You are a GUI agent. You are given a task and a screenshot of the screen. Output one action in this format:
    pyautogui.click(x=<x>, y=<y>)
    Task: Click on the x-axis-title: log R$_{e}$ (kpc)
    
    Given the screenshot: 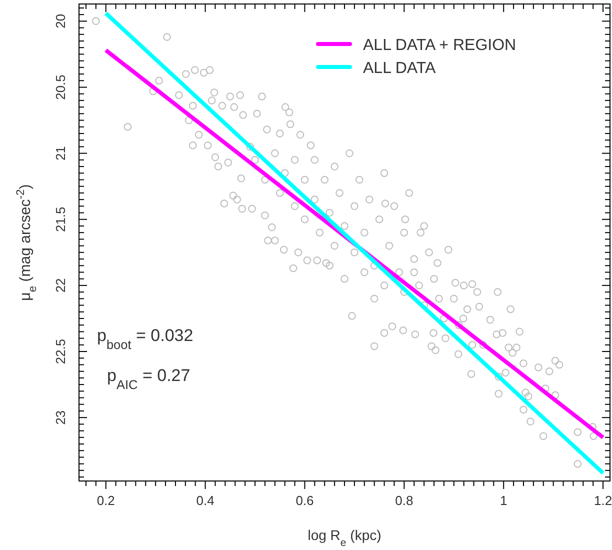 What is the action you would take?
    pyautogui.click(x=345, y=538)
    